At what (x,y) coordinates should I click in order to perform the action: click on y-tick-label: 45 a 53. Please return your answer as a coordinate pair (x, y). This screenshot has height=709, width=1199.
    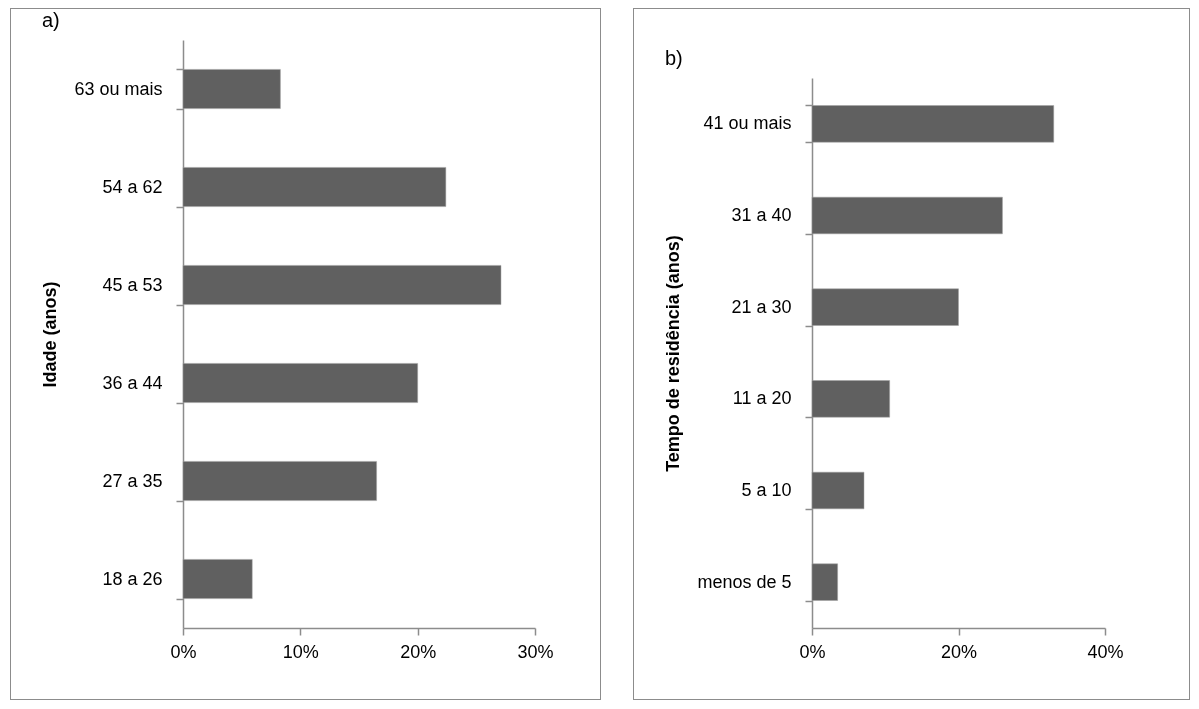
    Looking at the image, I should click on (132, 284).